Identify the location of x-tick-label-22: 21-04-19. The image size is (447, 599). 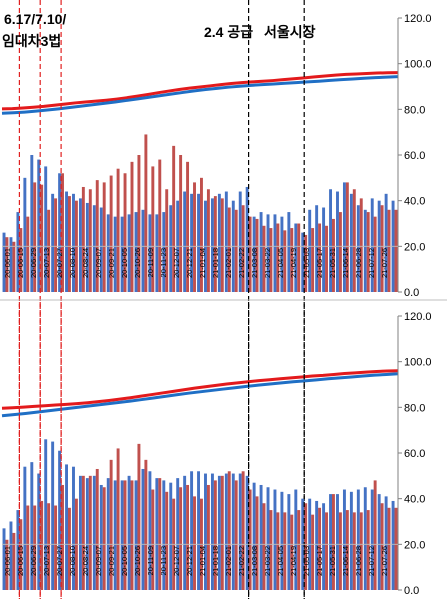
(293, 561).